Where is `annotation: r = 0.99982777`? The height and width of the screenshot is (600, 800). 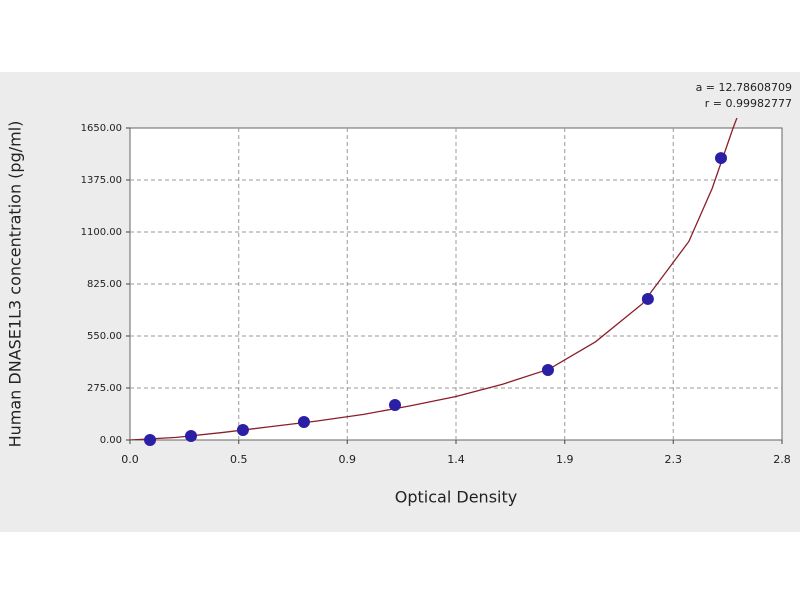 annotation: r = 0.99982777 is located at coordinates (748, 103).